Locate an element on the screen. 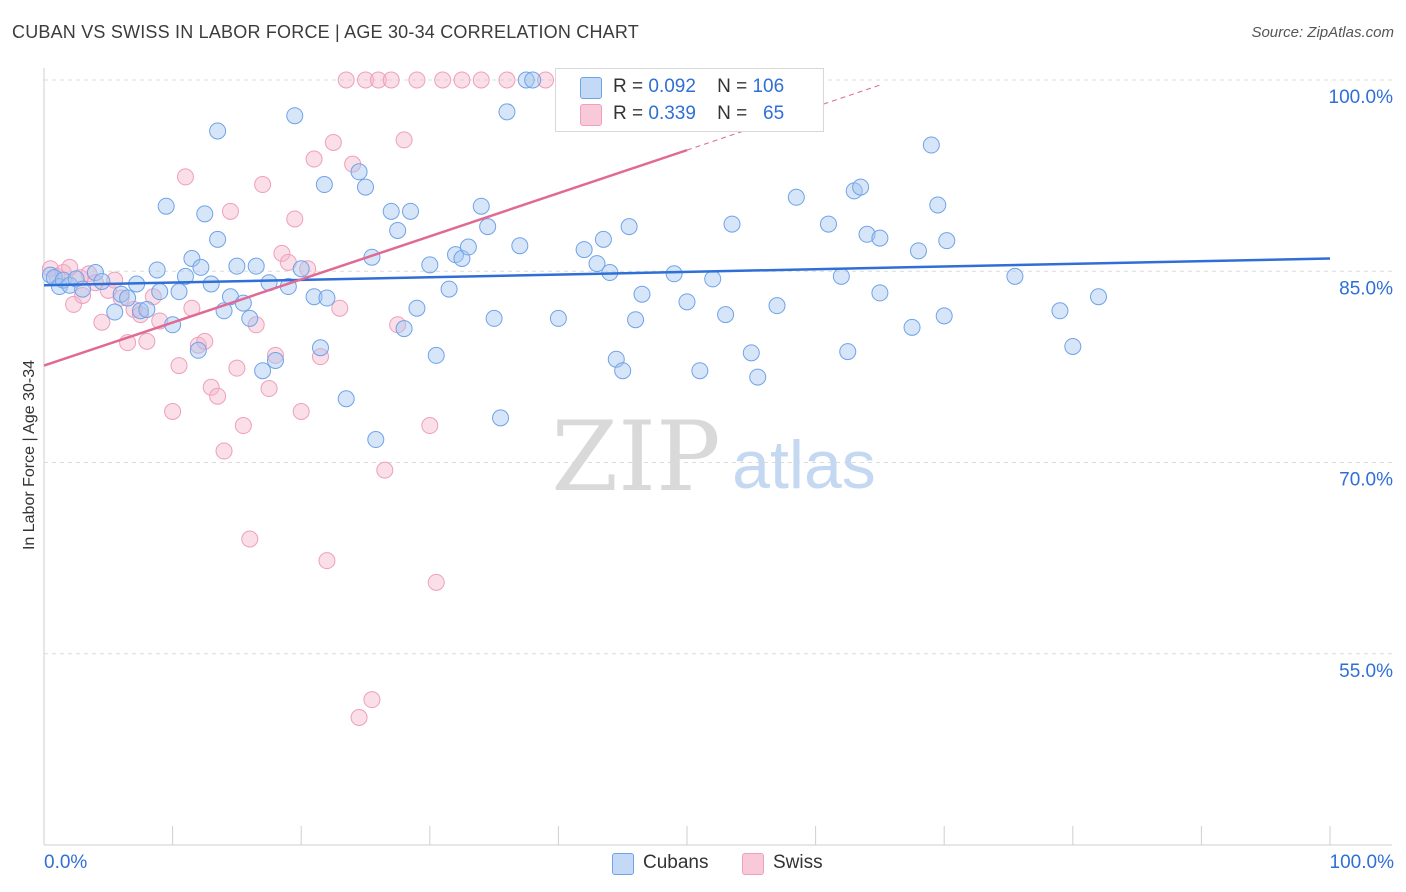 The width and height of the screenshot is (1406, 892). watermark: ZIP atlas is located at coordinates (713, 457).